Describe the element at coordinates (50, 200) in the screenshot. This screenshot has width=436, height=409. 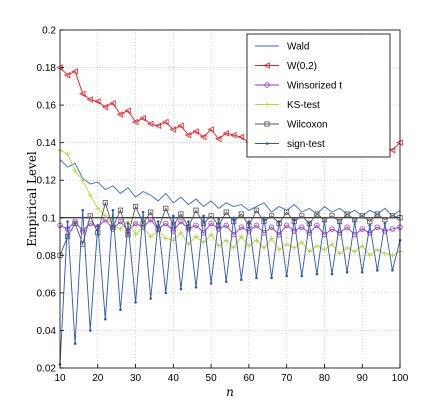
I see `y-axis-ticks: 0.02 0.04 0.06 0.08 0.1 0.12 0.14 0.16 0.18 0.2` at that location.